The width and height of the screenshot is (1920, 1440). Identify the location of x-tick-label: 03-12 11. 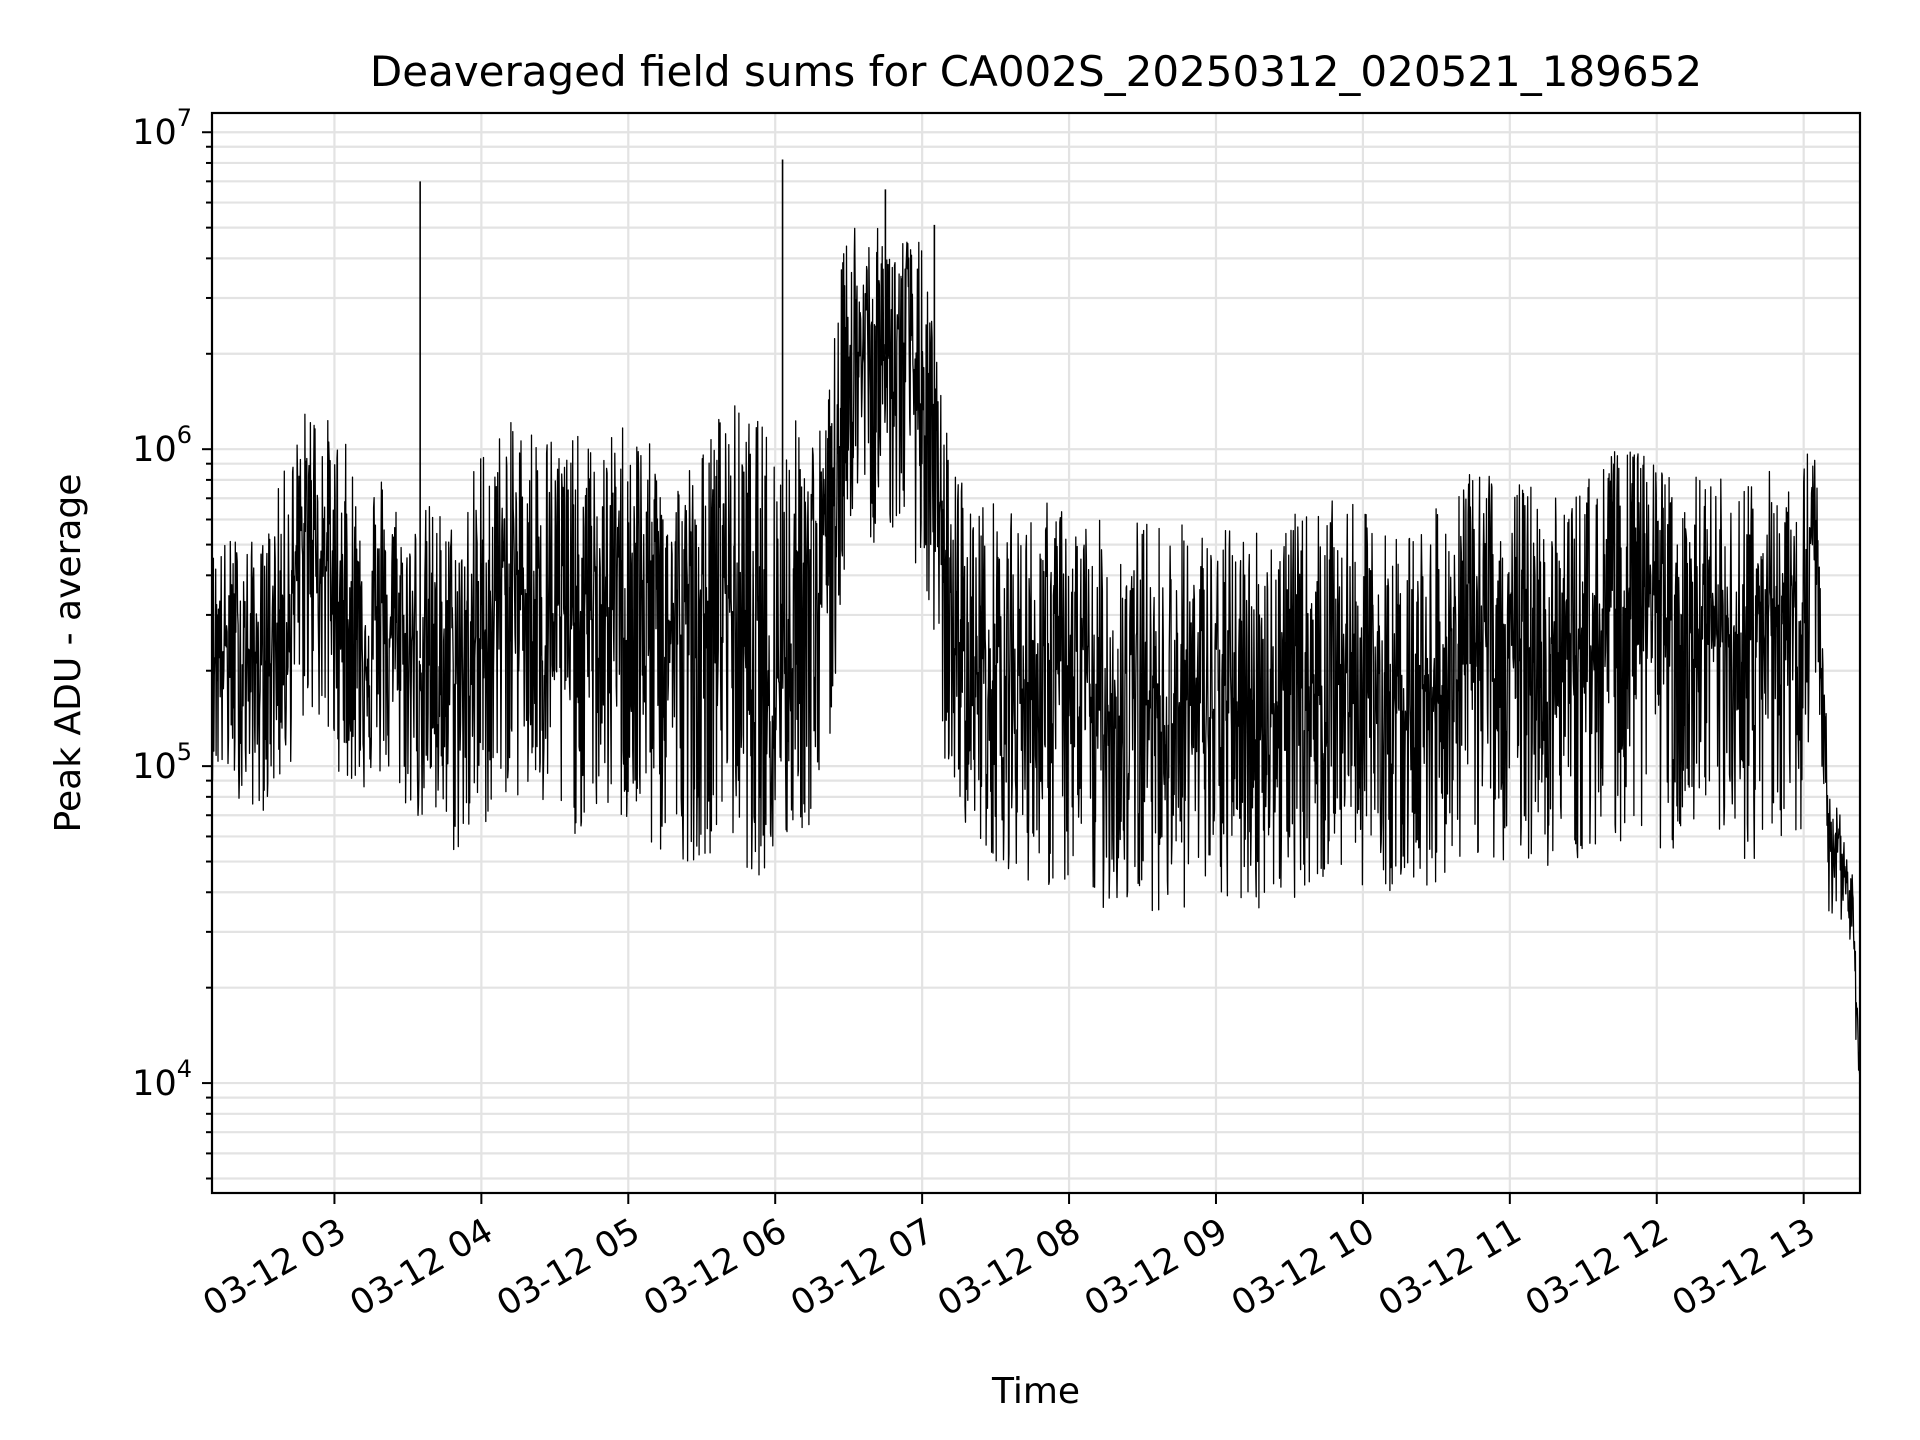
(1450, 1267).